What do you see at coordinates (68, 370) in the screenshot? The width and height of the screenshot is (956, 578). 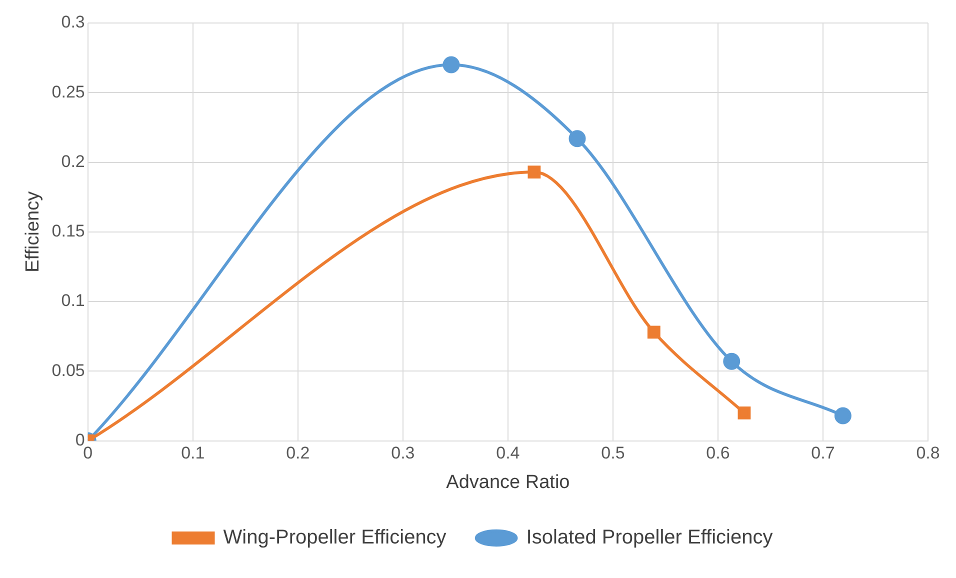 I see `y-tick-label: 0.05` at bounding box center [68, 370].